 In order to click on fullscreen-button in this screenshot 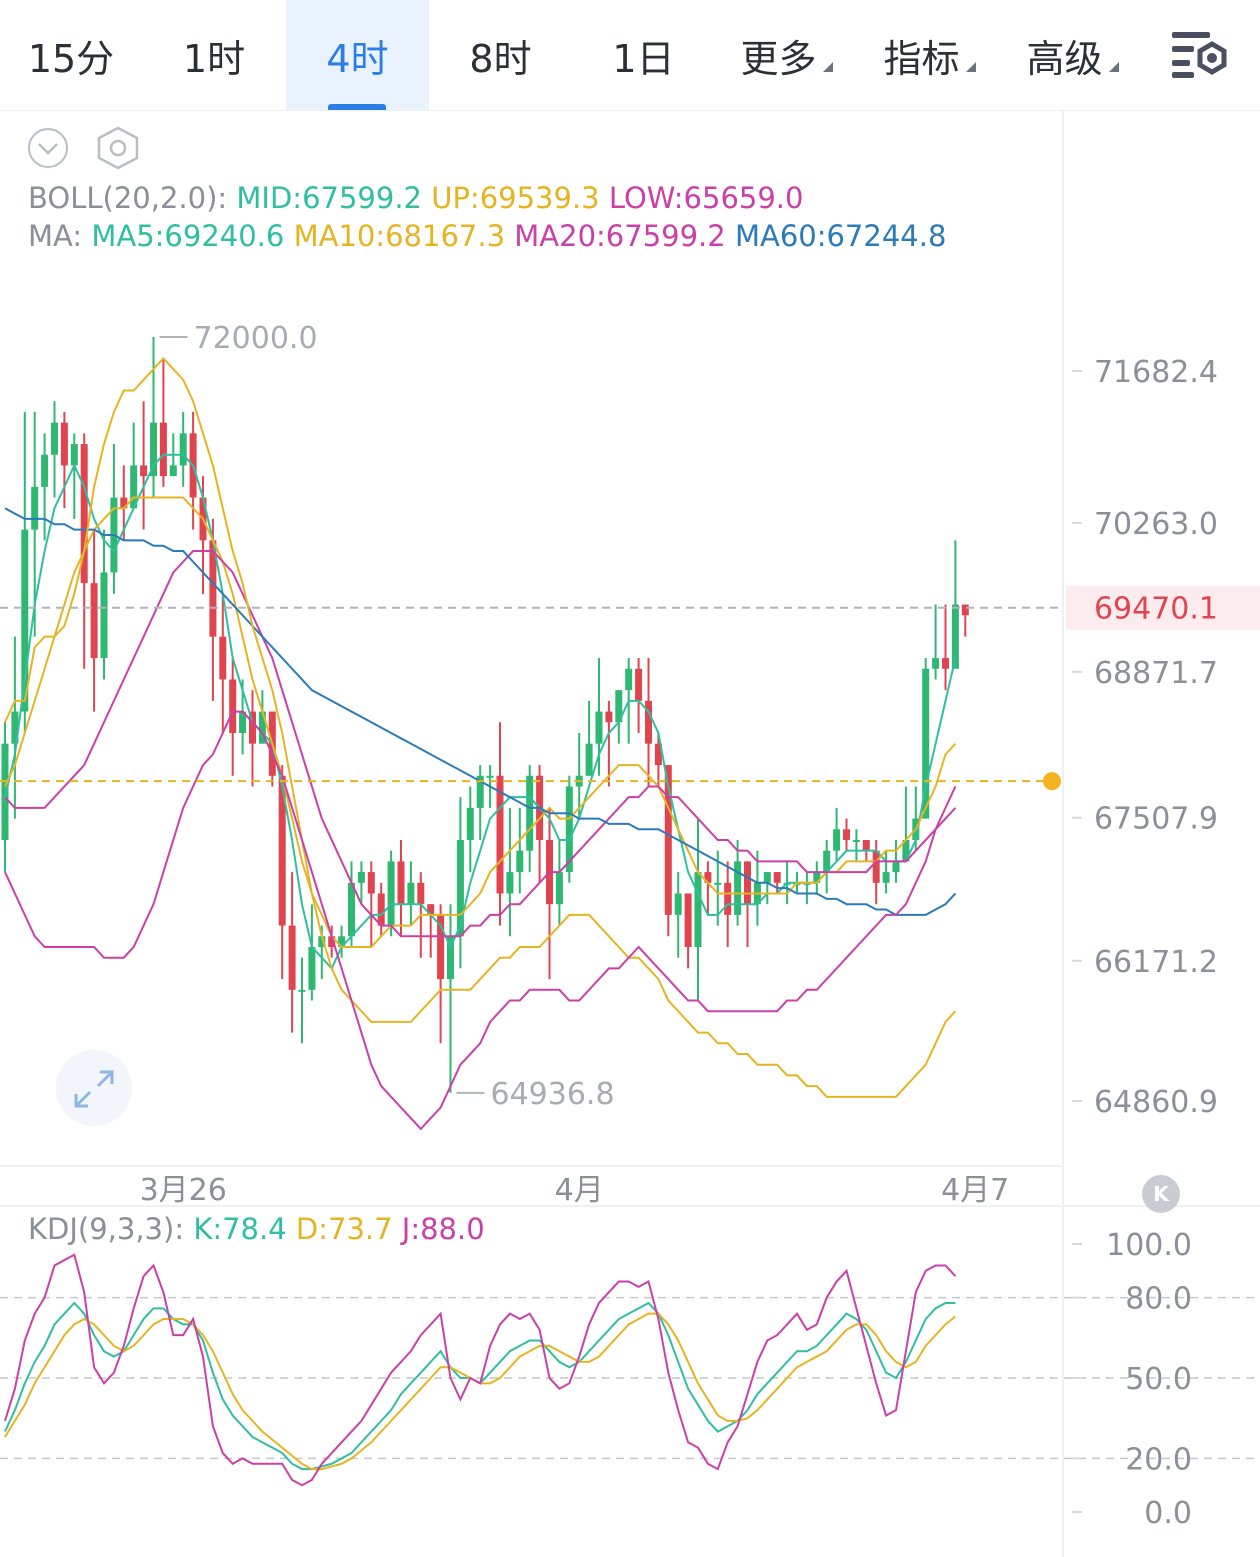, I will do `click(94, 1088)`.